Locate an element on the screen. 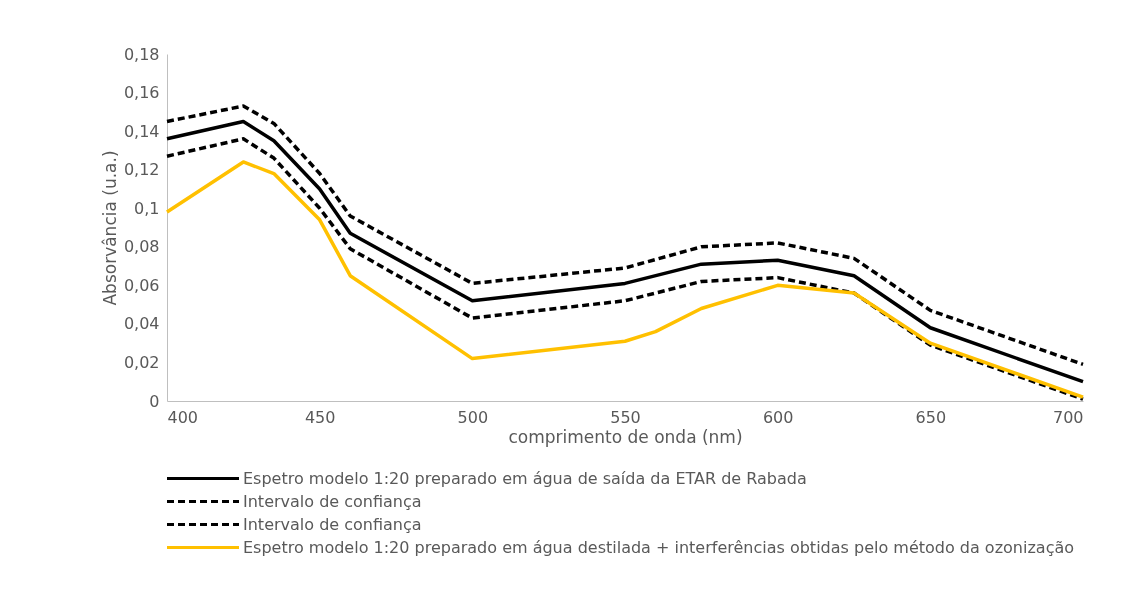  y-tick-label: 0,1 is located at coordinates (147, 208).